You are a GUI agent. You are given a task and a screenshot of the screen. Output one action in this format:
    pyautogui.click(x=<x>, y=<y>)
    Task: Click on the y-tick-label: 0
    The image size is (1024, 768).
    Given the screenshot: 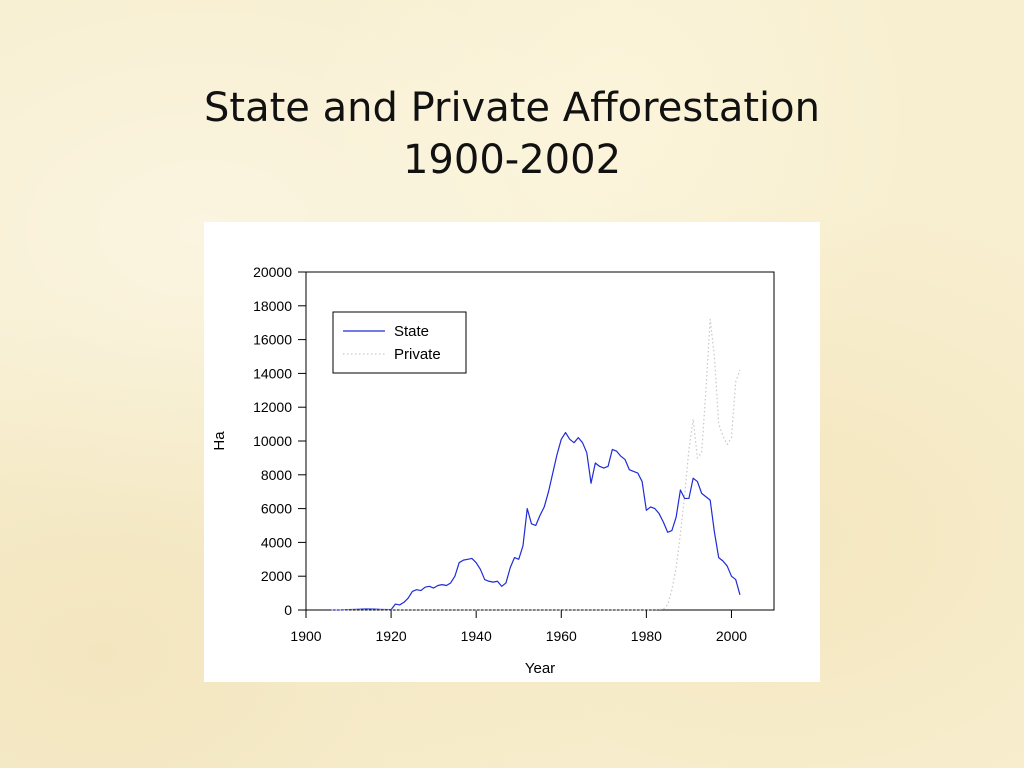 What is the action you would take?
    pyautogui.click(x=288, y=610)
    